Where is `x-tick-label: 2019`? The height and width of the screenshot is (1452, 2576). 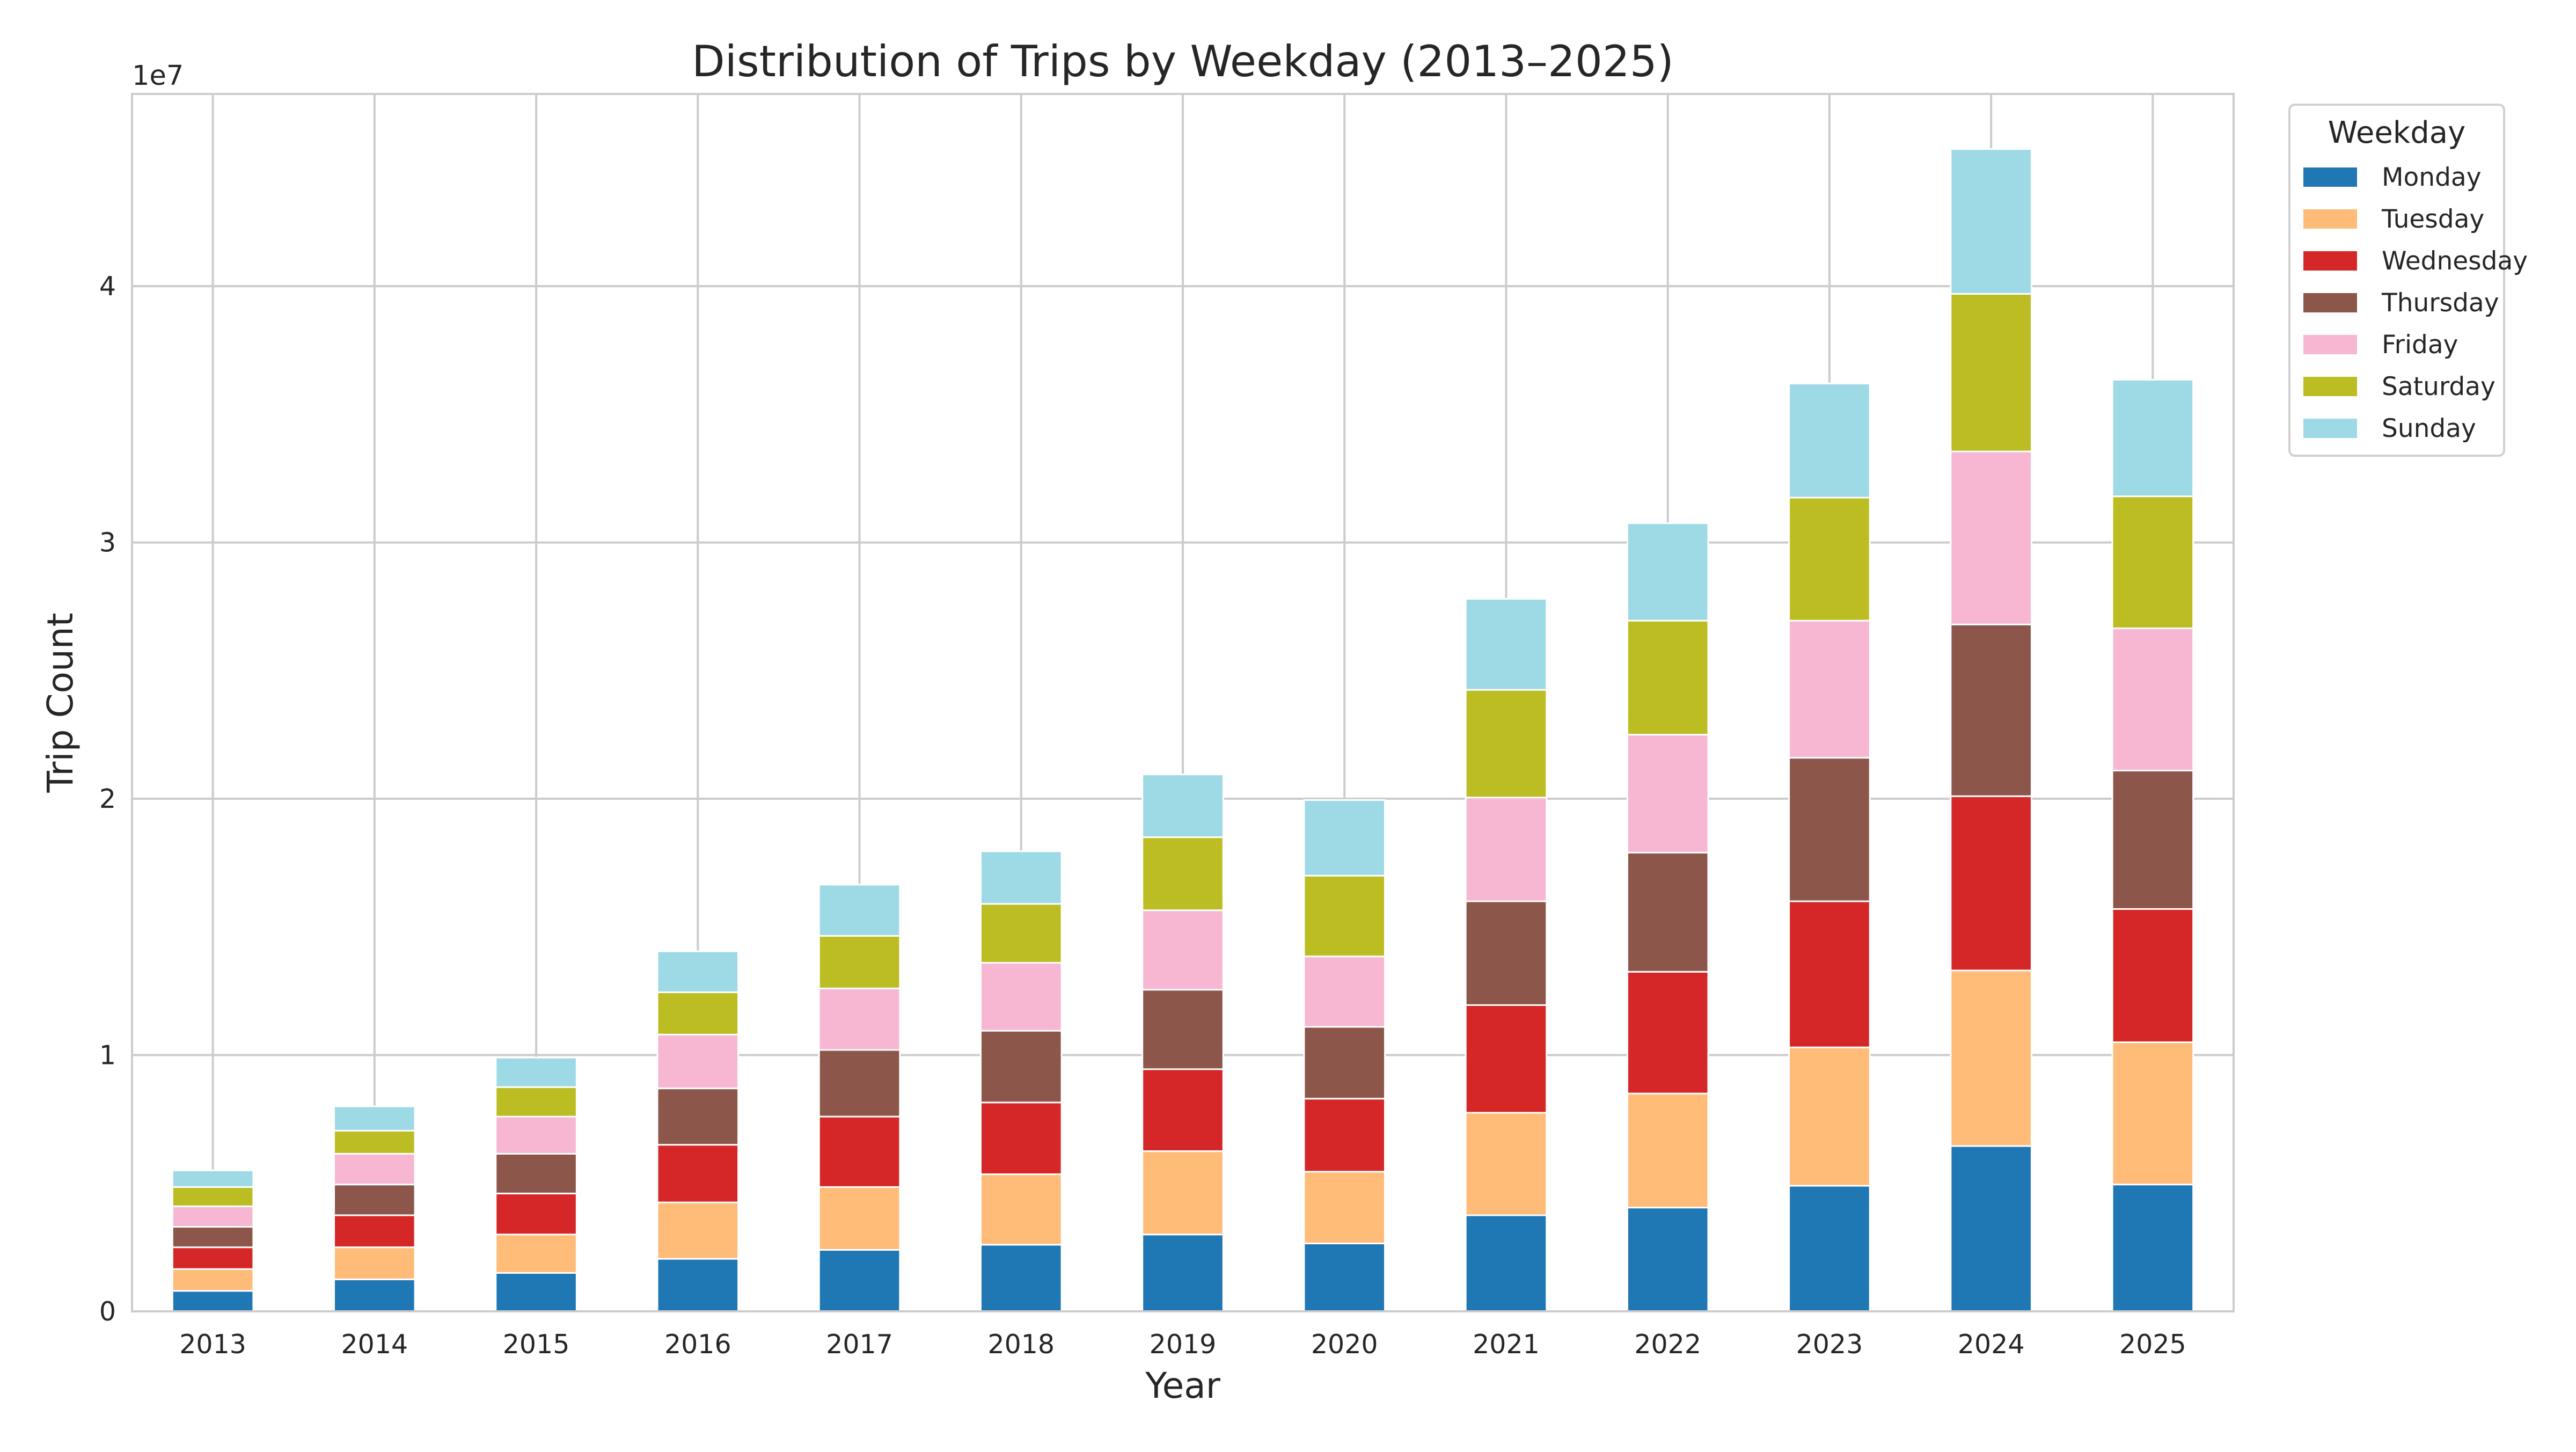
x-tick-label: 2019 is located at coordinates (1183, 1344).